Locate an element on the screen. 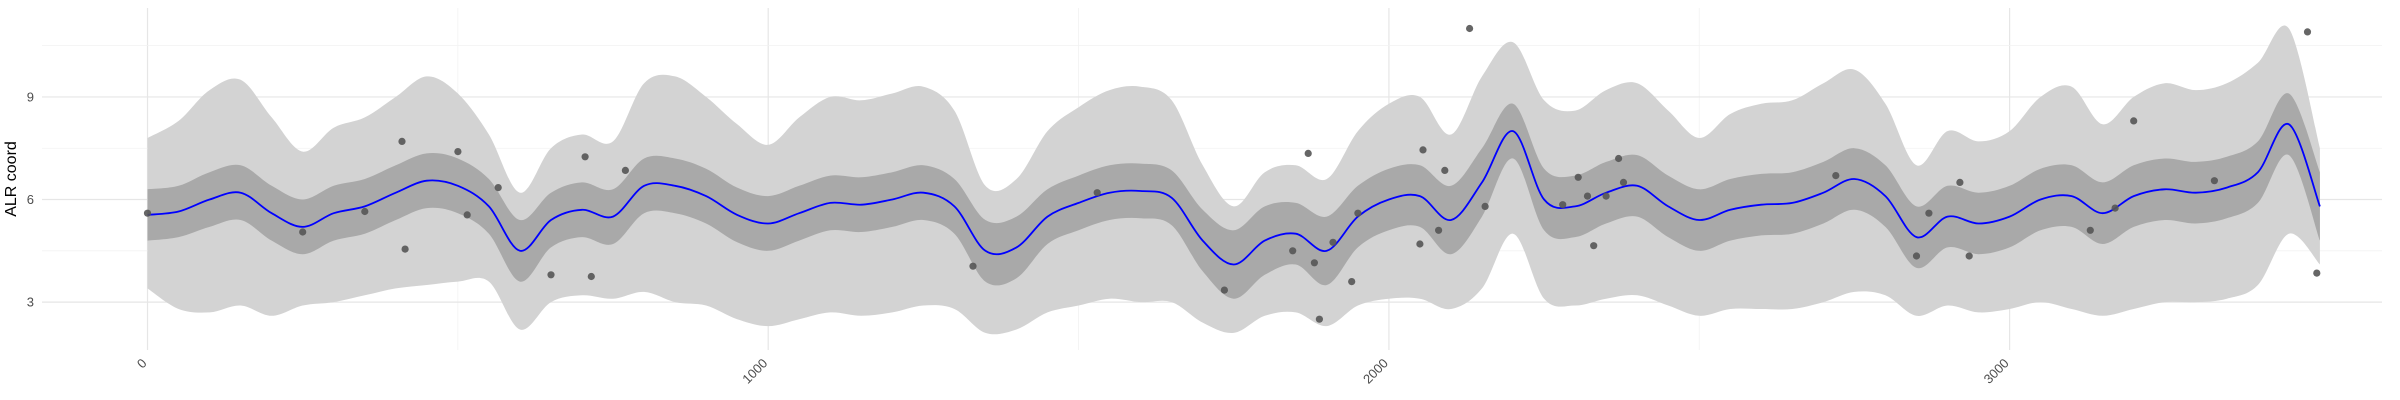 Image resolution: width=2400 pixels, height=400 pixels. y-axis-ticks: 3 6 9 is located at coordinates (30, 199).